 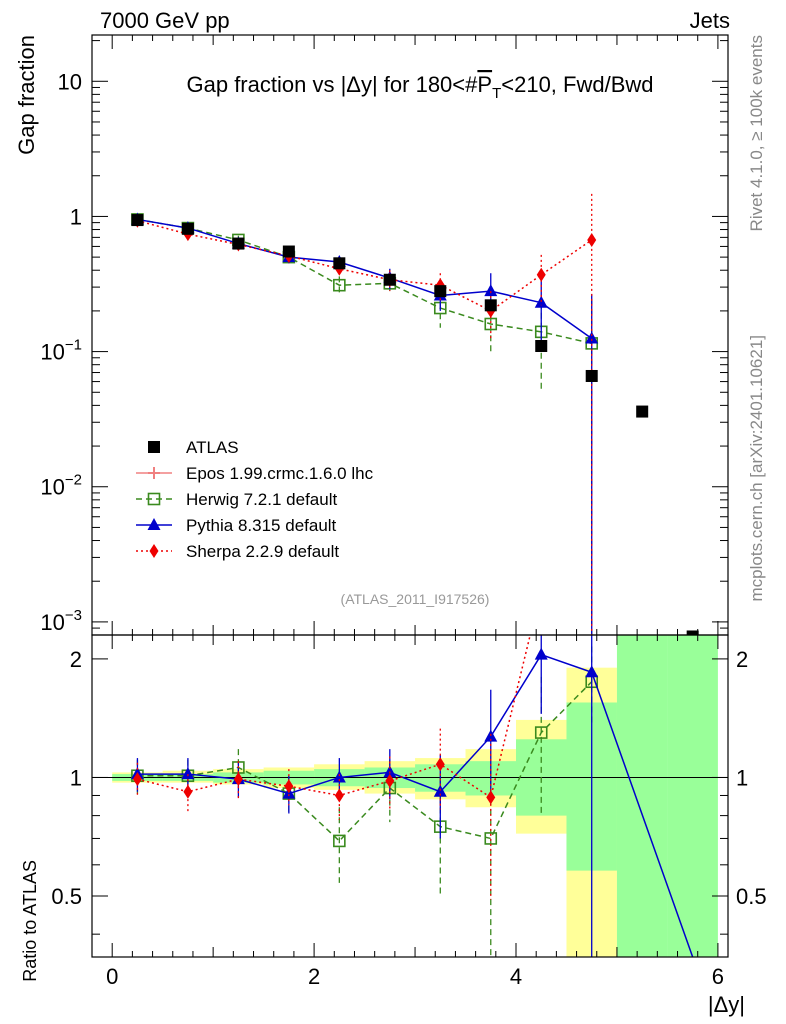 What do you see at coordinates (516, 976) in the screenshot?
I see `x-tick-label: 4` at bounding box center [516, 976].